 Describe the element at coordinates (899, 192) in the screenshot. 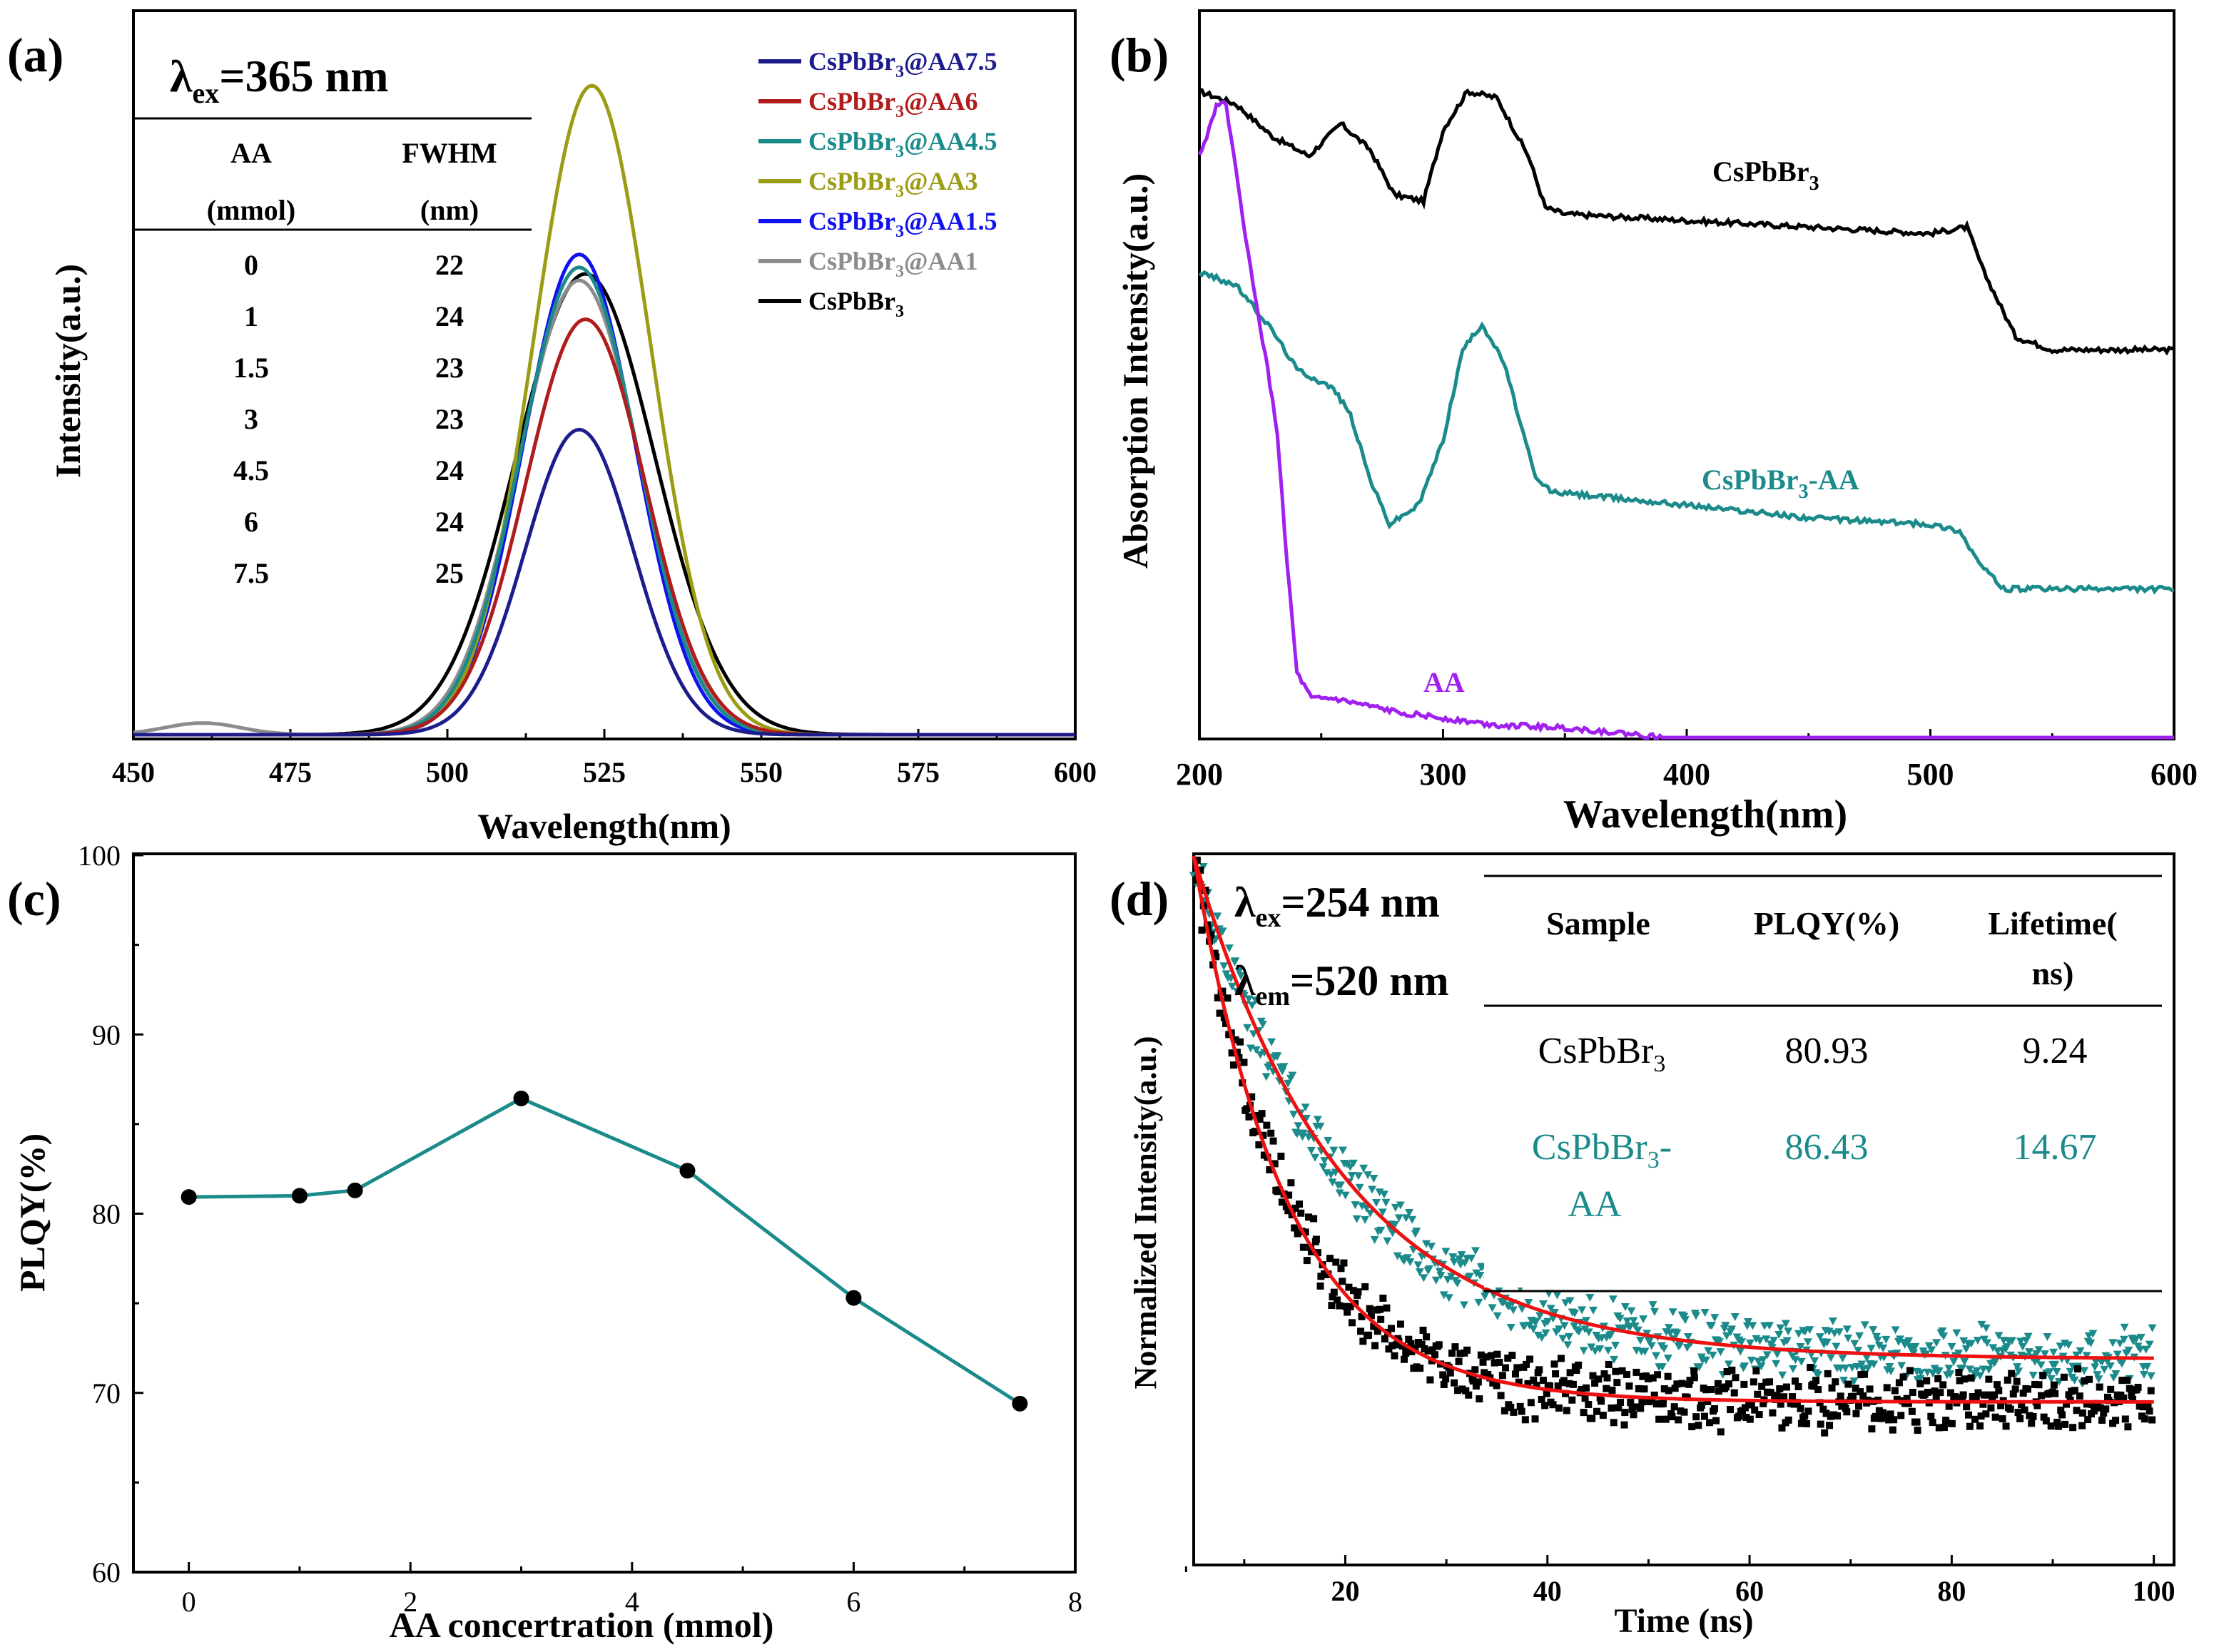

I see `panel-a-legend-sub: 3` at that location.